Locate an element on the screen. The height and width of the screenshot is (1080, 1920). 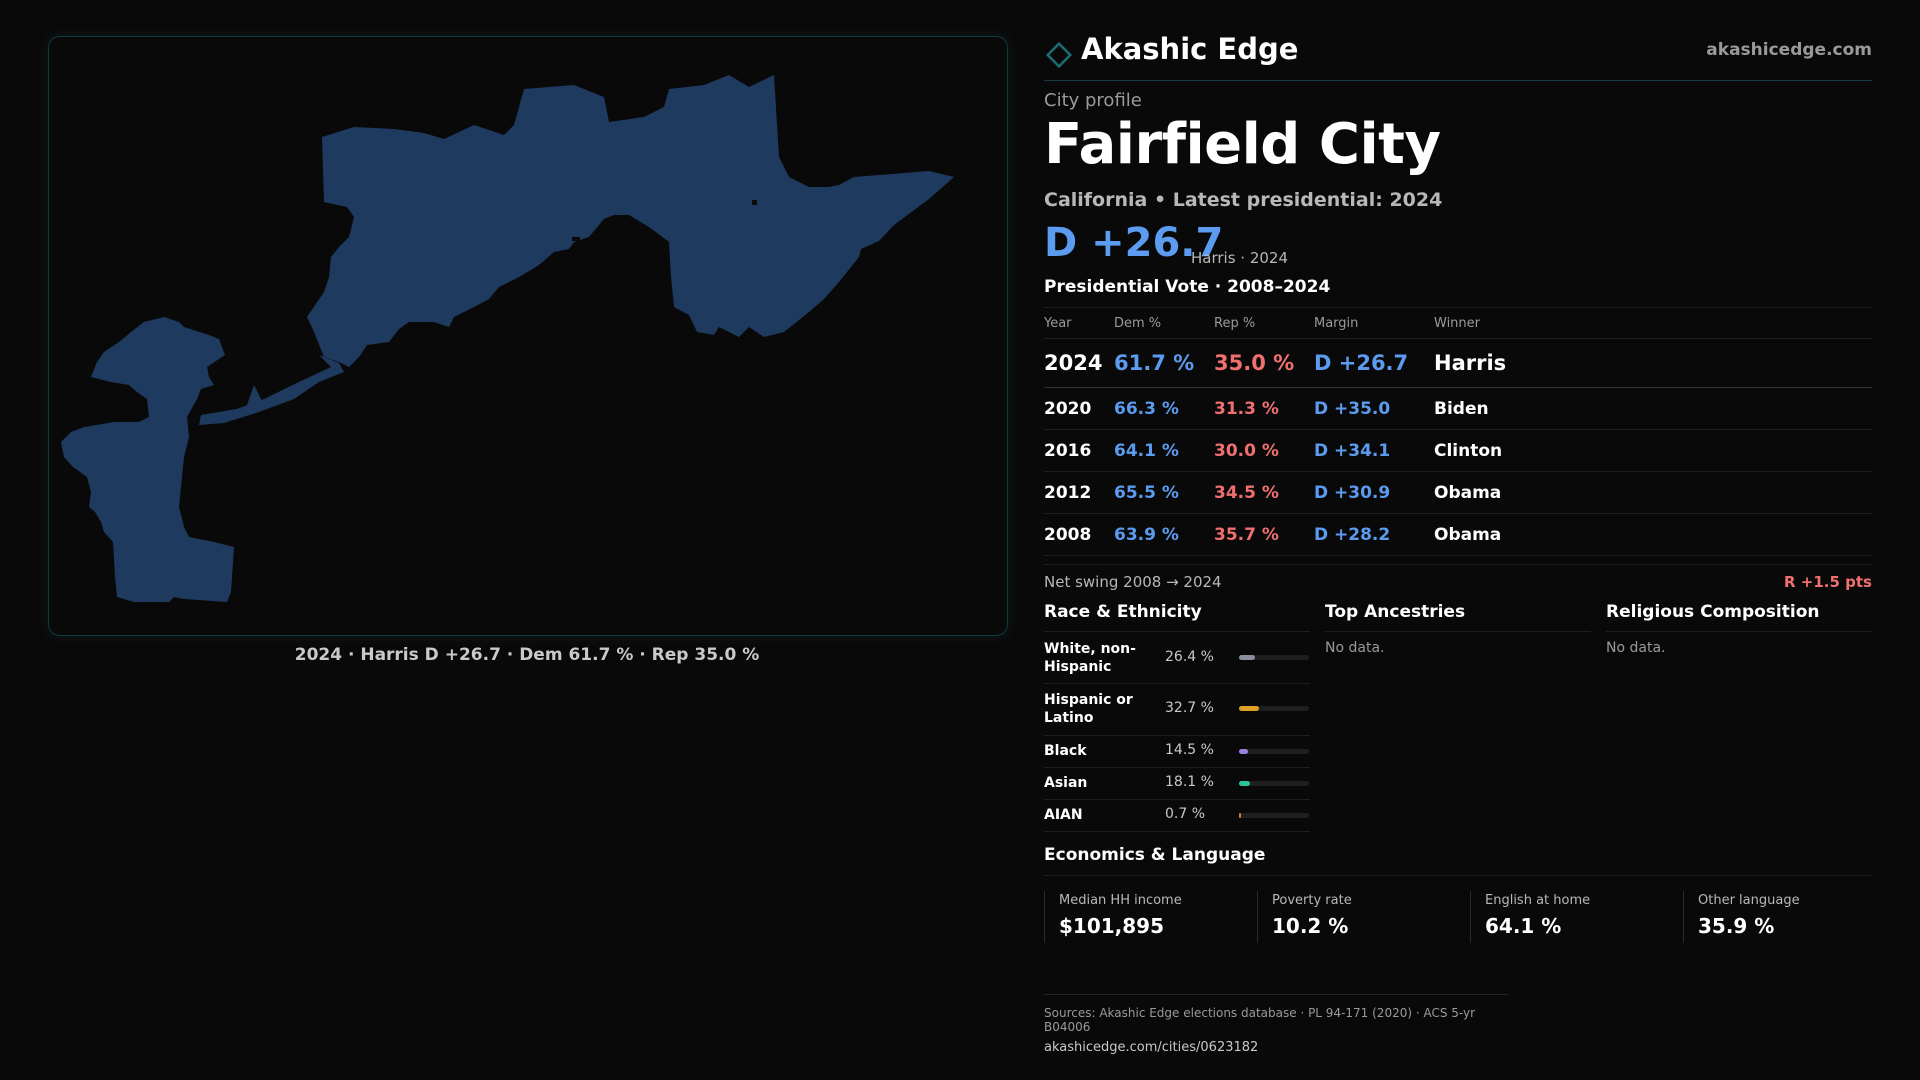
cell-winner: Biden is located at coordinates (1461, 409).